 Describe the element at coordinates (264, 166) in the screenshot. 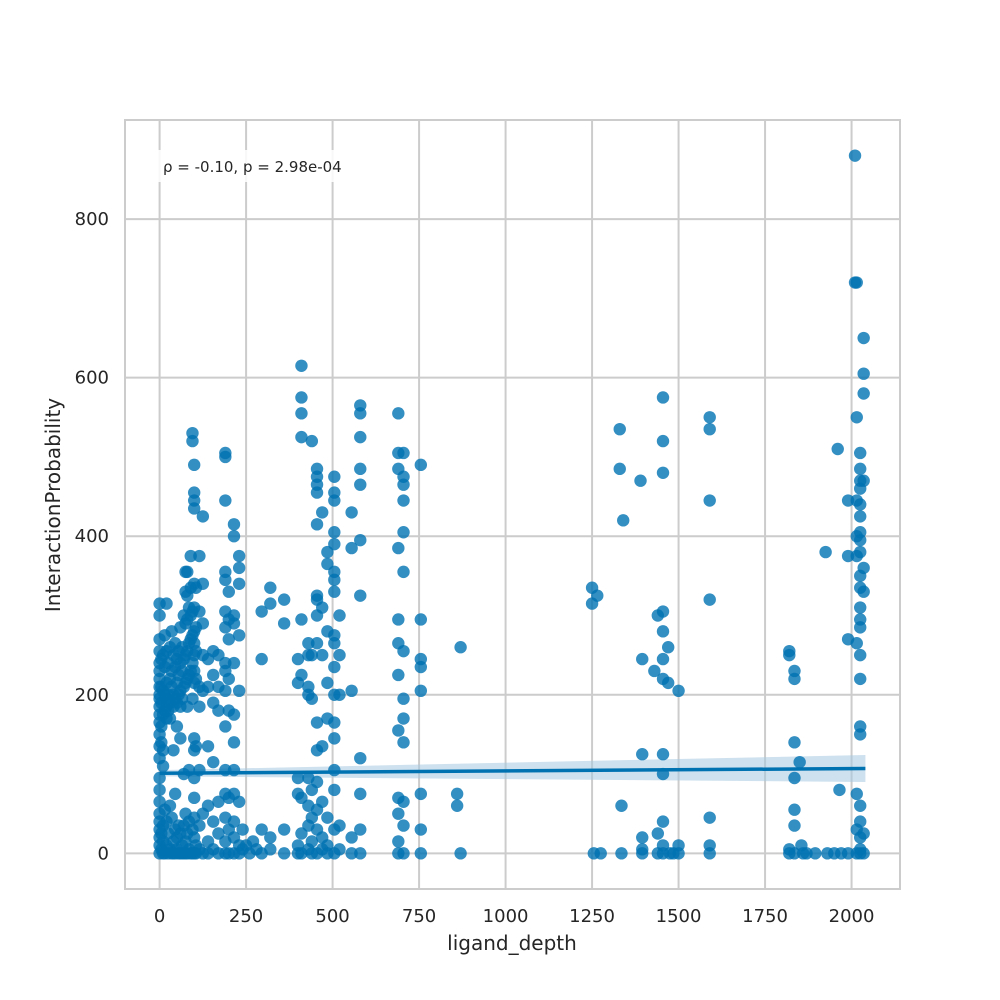

I see `annotation-box` at that location.